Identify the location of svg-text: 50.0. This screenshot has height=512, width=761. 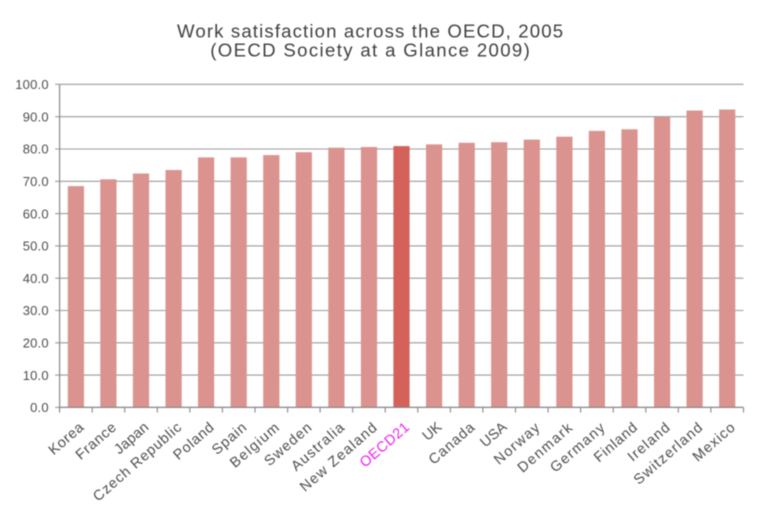
(36, 246).